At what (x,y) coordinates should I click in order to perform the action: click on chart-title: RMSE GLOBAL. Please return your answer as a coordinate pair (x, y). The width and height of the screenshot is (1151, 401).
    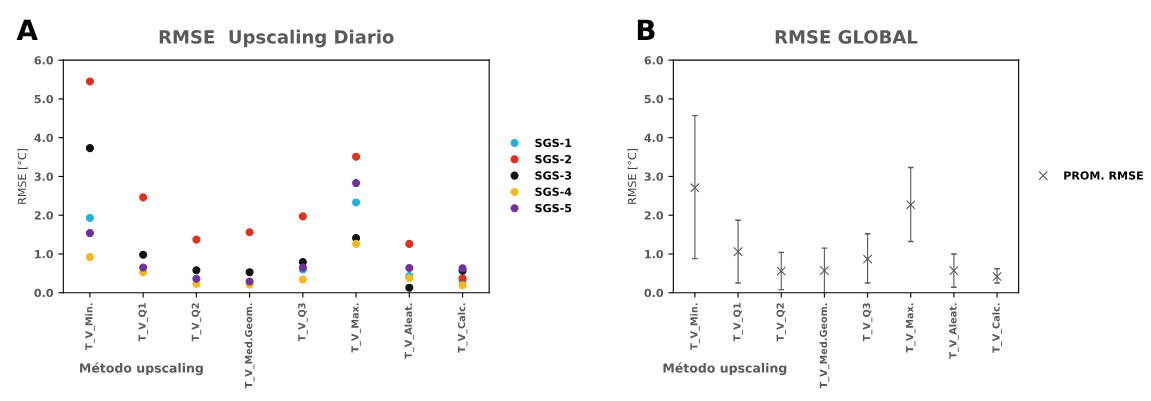
    Looking at the image, I should click on (846, 37).